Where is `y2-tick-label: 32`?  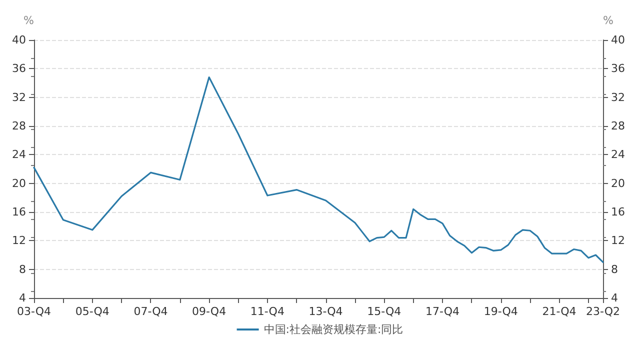
y2-tick-label: 32 is located at coordinates (618, 97).